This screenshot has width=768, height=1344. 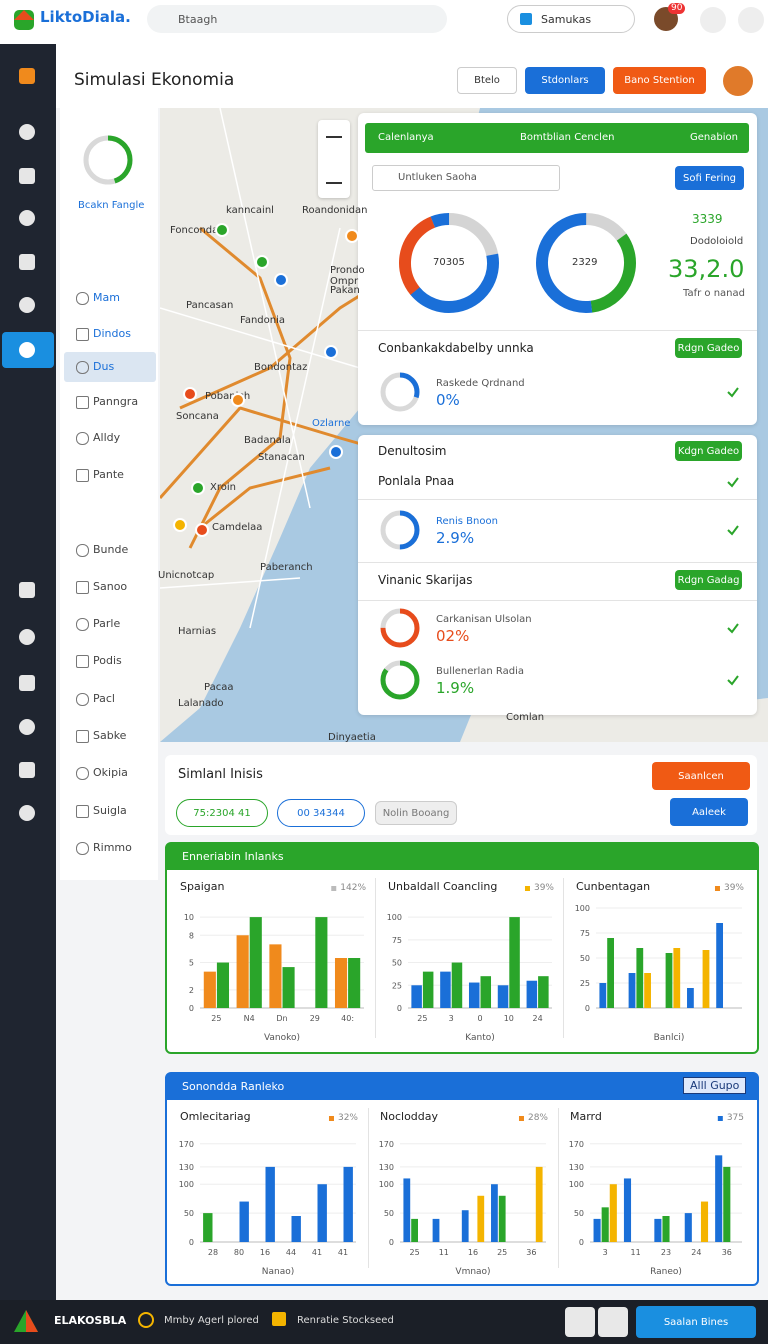 What do you see at coordinates (437, 177) in the screenshot?
I see `panel-search-text: Untluken Saoha` at bounding box center [437, 177].